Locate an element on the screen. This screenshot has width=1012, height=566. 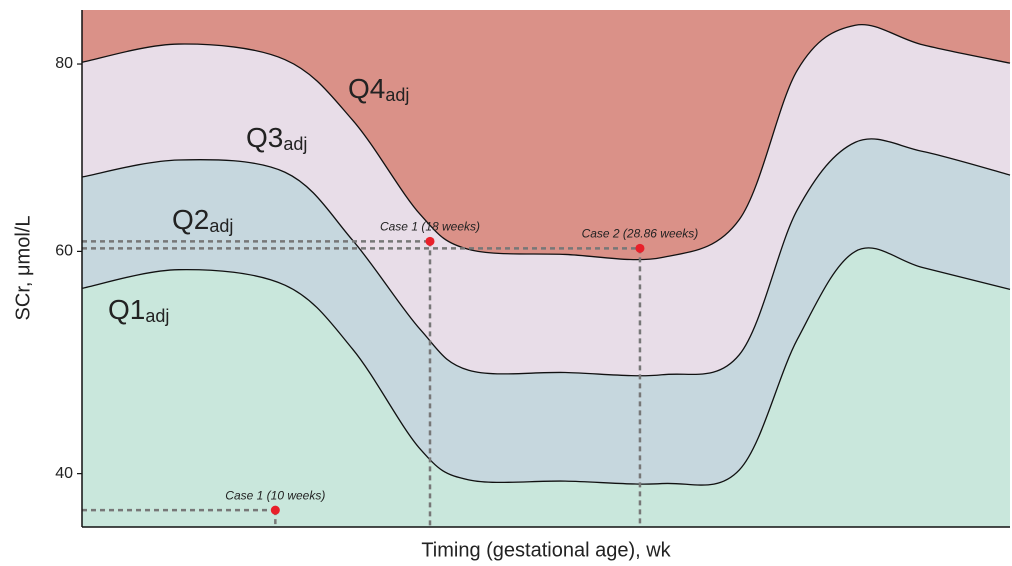
y-axis-label: SCr, μmol/L is located at coordinates (23, 268).